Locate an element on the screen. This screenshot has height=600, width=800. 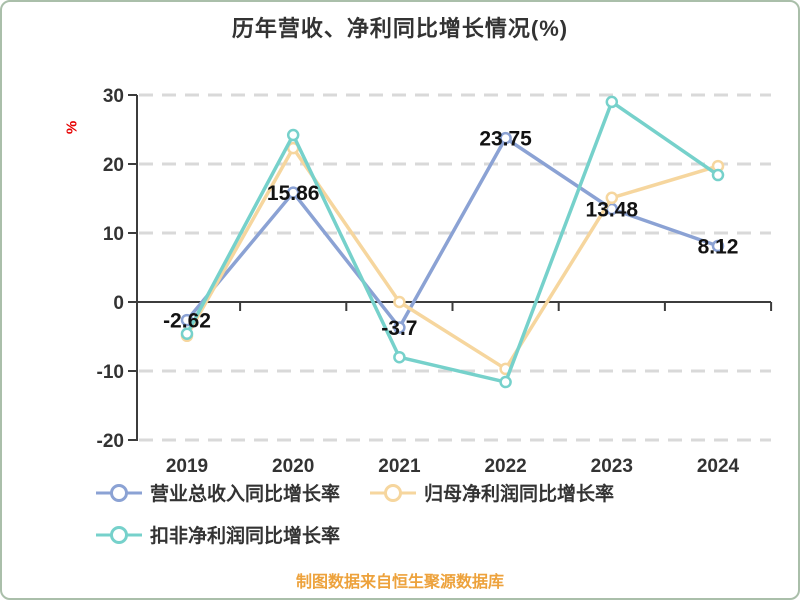
x-axis-tick-label: 2022 is located at coordinates (505, 466).